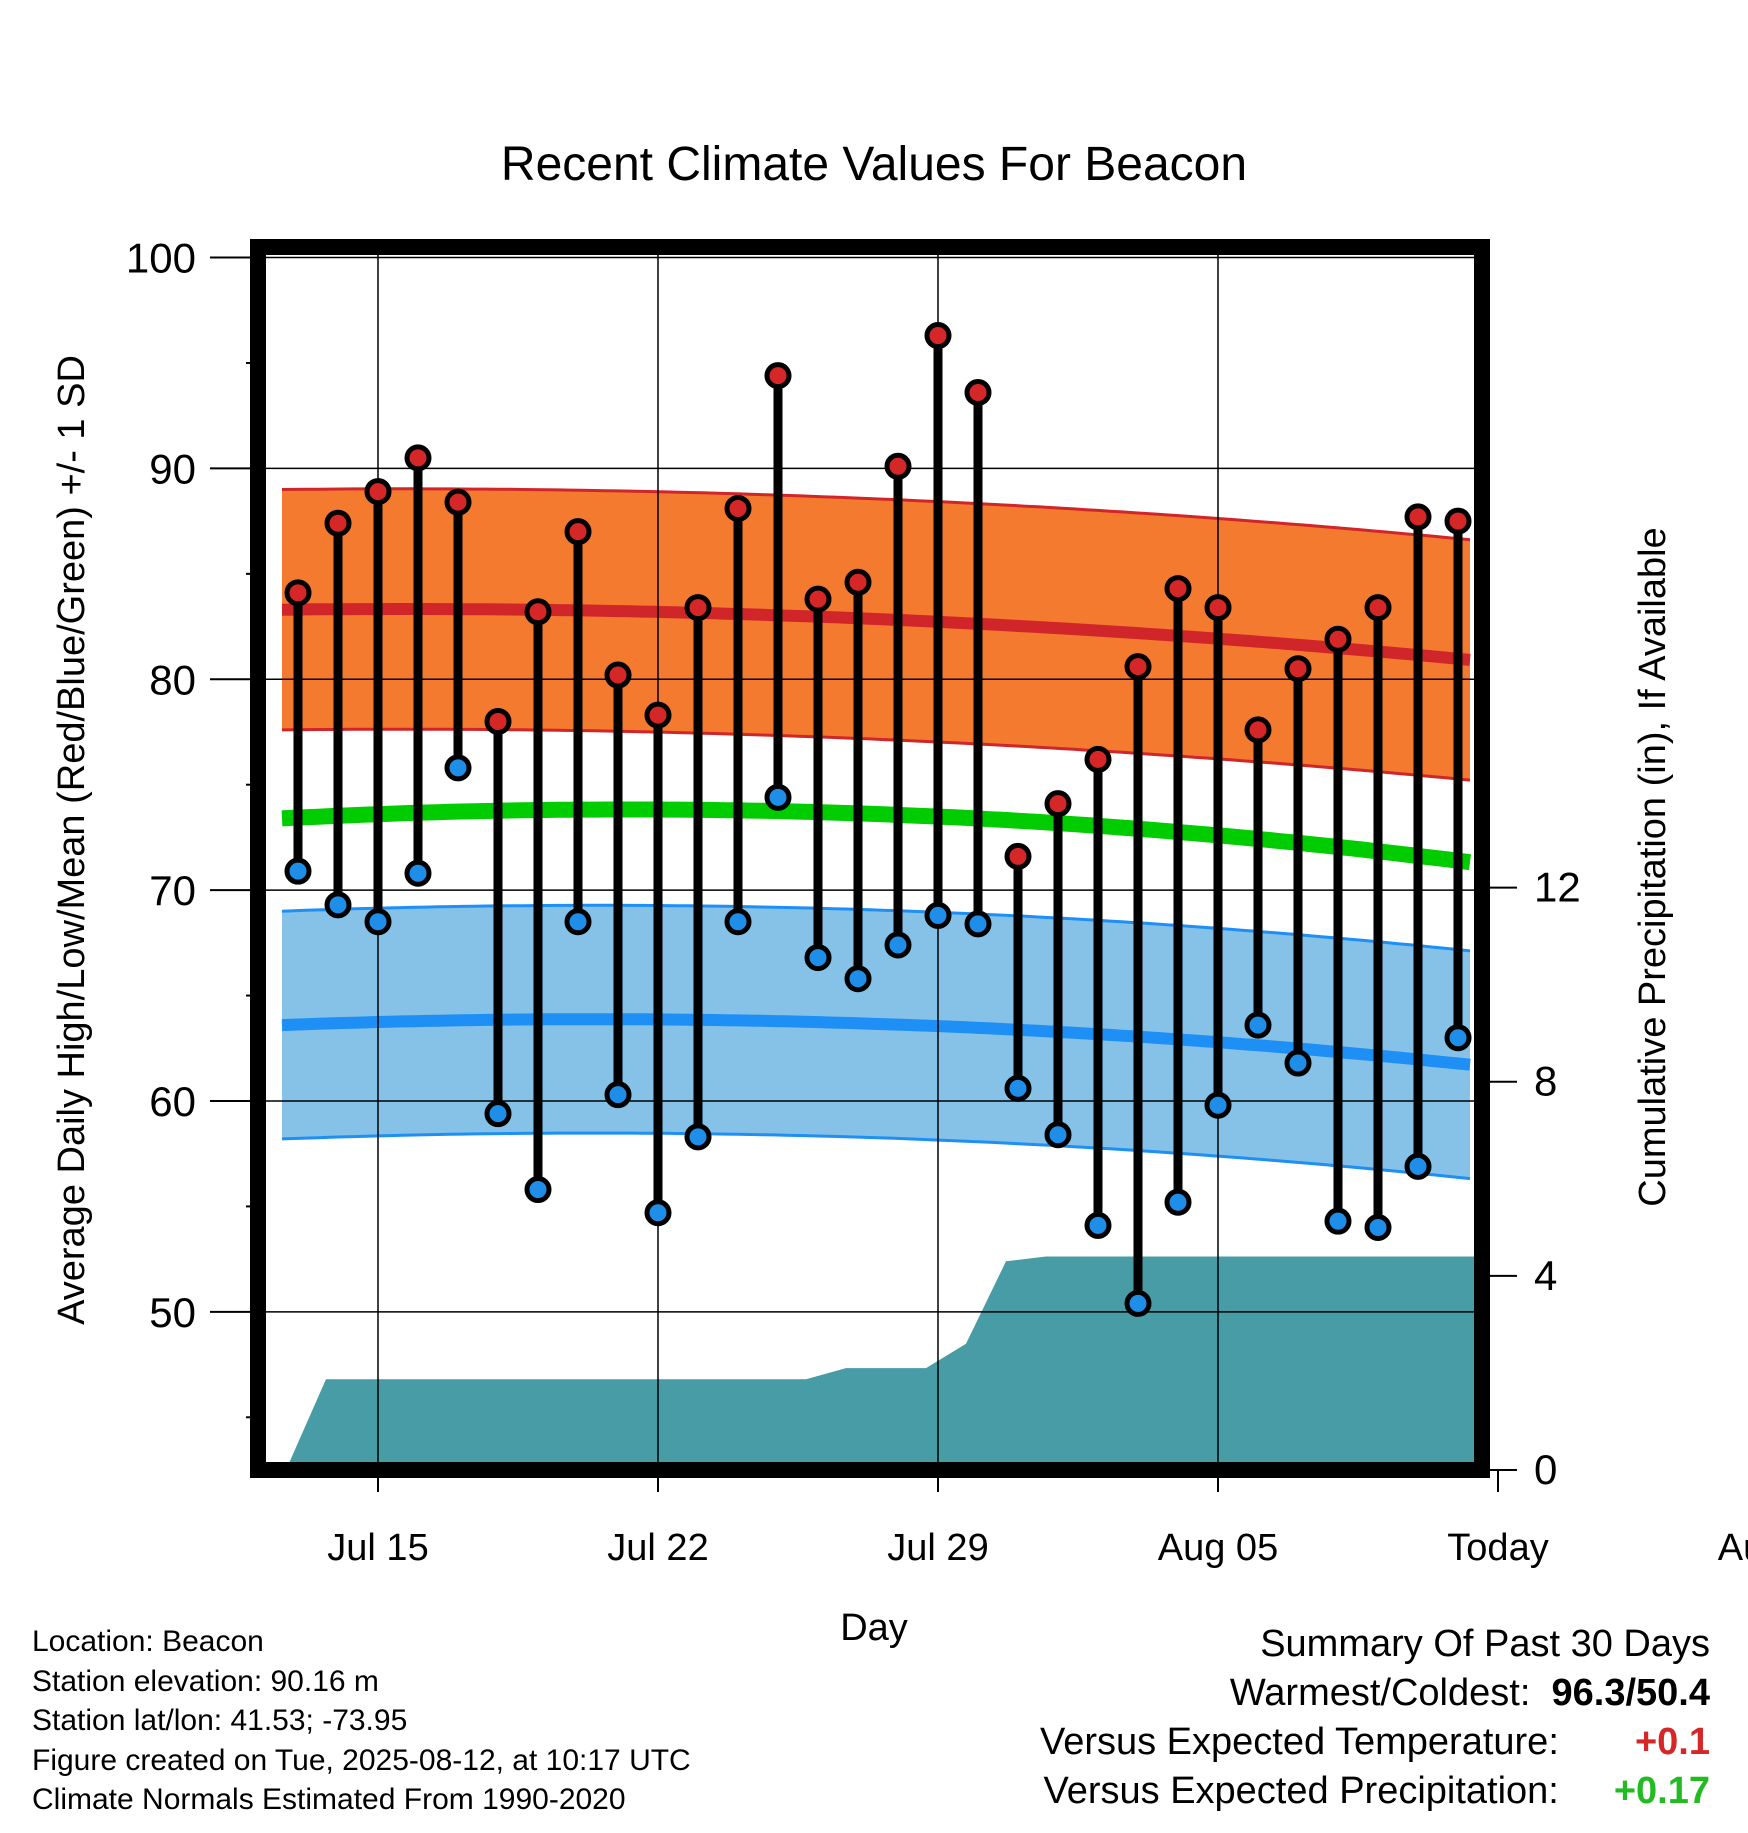 This screenshot has height=1833, width=1748. I want to click on summary-warm-cold-value: 96.3/50.4, so click(1630, 1693).